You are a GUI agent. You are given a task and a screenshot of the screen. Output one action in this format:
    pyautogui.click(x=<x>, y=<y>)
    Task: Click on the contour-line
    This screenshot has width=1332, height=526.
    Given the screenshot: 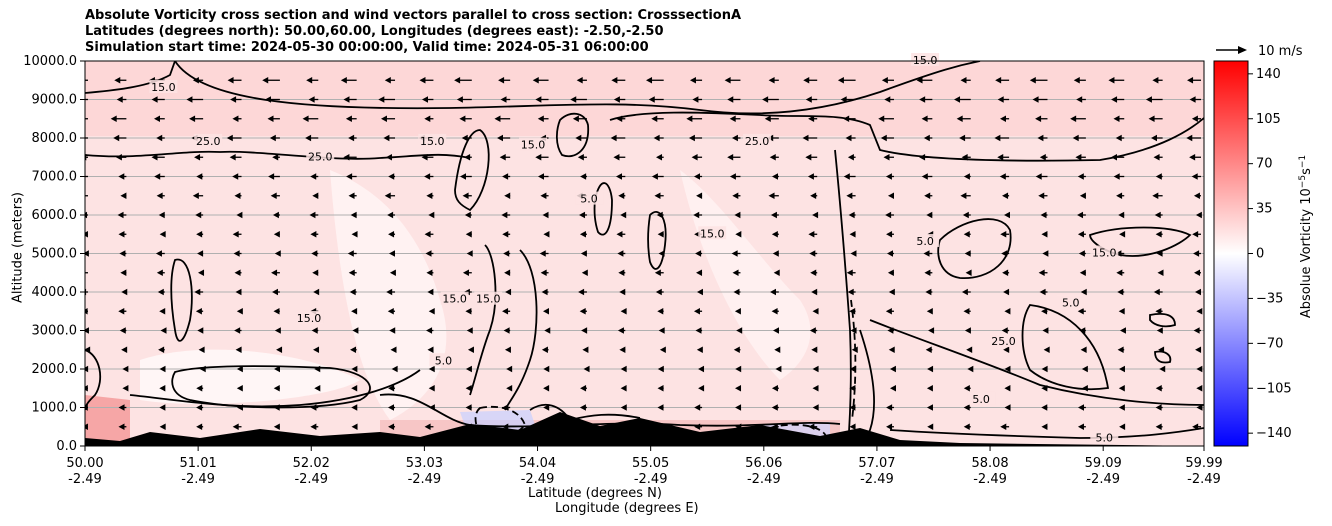 What is the action you would take?
    pyautogui.click(x=577, y=88)
    